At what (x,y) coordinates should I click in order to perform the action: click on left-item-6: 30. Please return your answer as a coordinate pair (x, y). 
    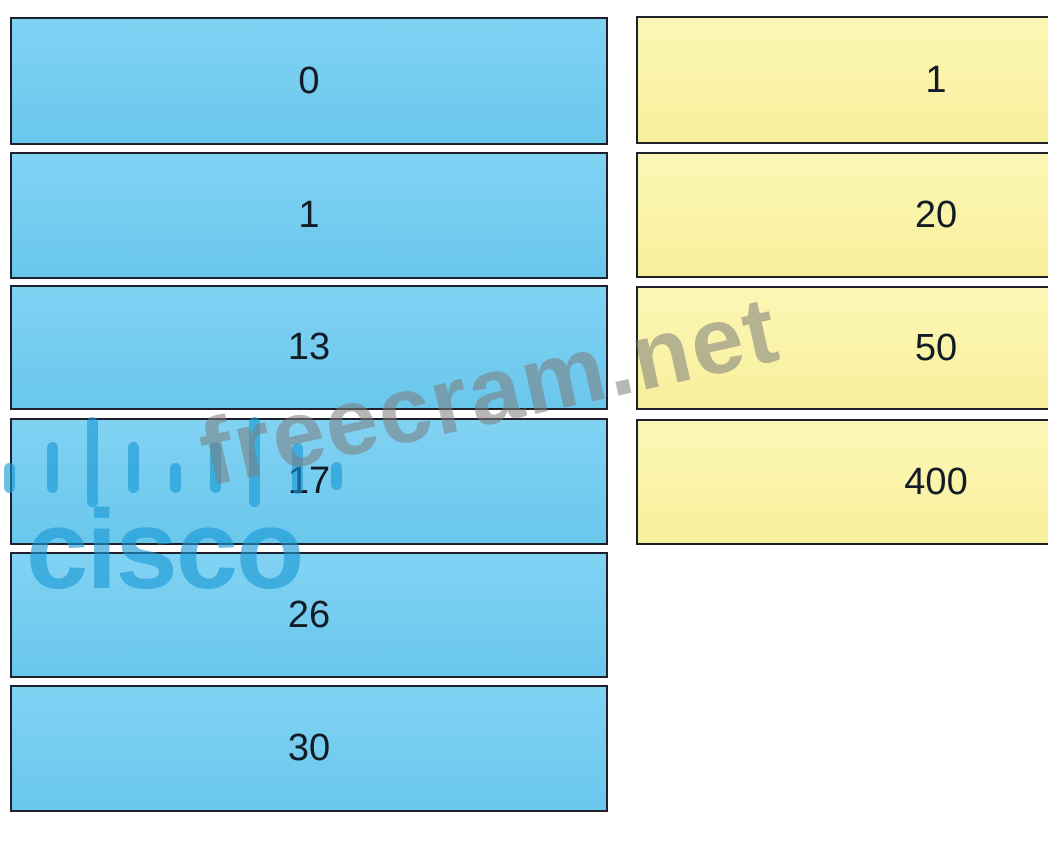
    Looking at the image, I should click on (309, 748).